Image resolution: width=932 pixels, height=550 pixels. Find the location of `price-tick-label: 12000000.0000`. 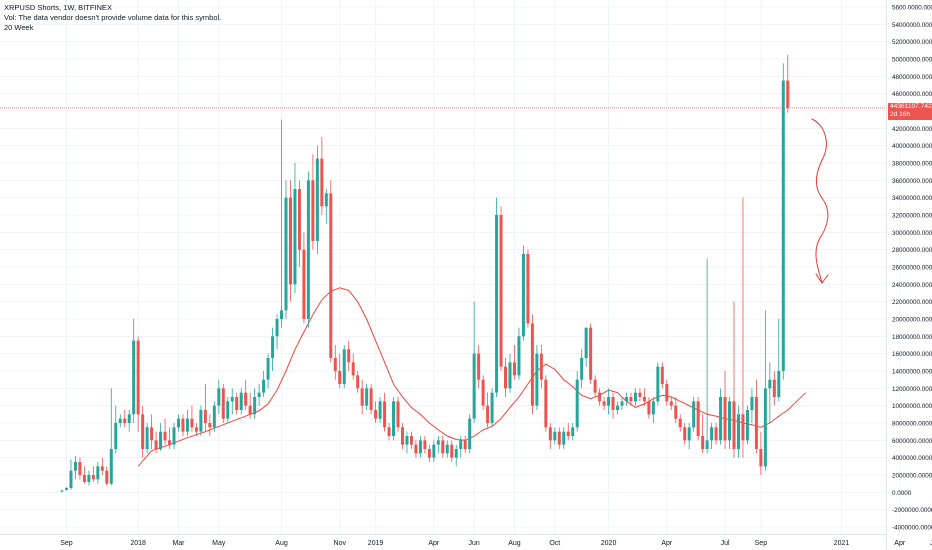

price-tick-label: 12000000.0000 is located at coordinates (912, 389).